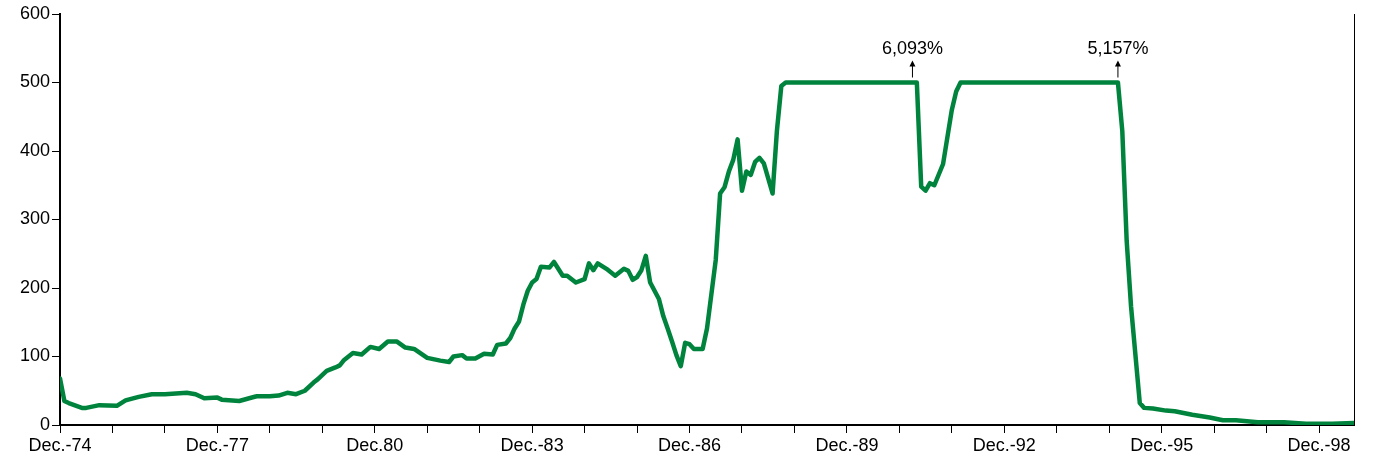 The height and width of the screenshot is (462, 1379). Describe the element at coordinates (34, 149) in the screenshot. I see `y-tick-label: 400` at that location.